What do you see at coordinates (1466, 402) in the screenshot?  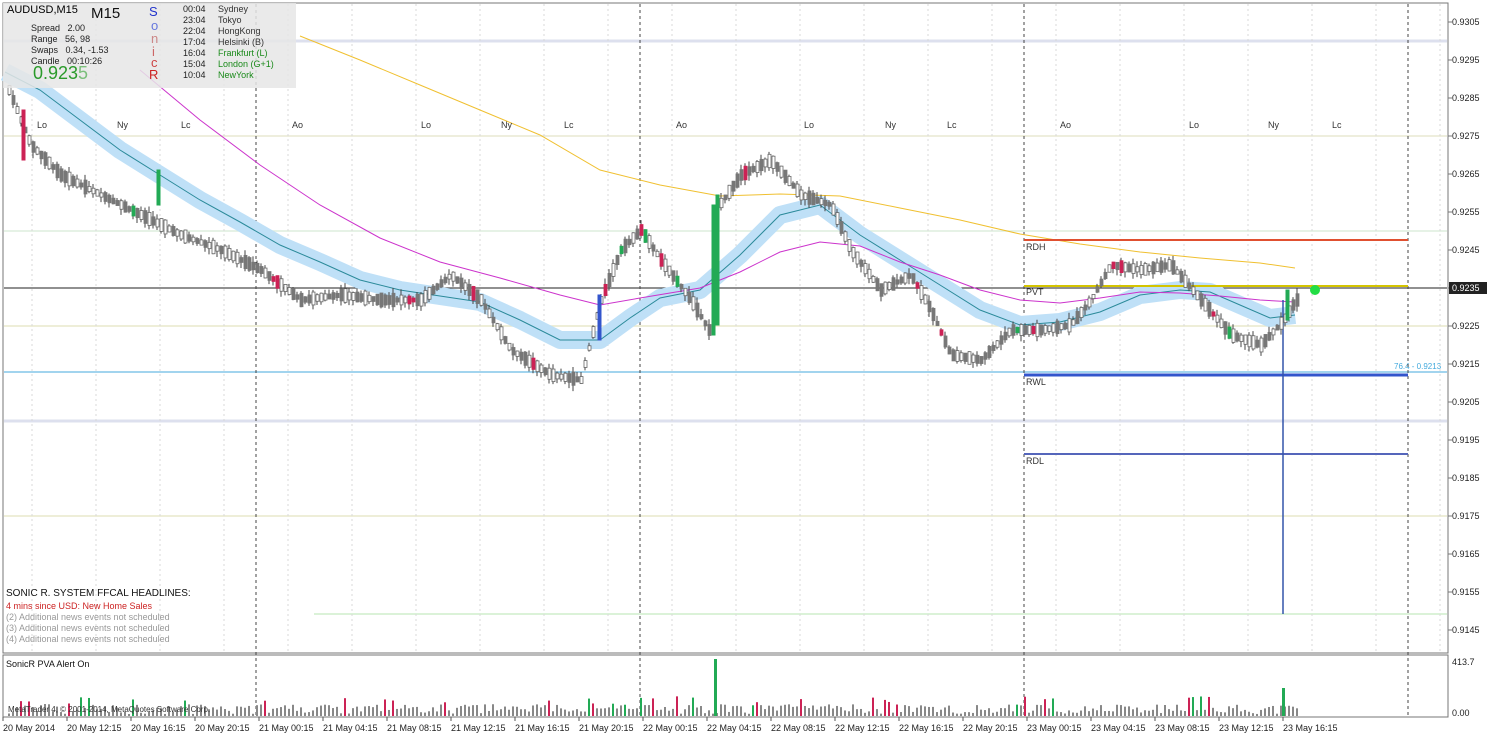 I see `price-tick-label: 0.9205` at bounding box center [1466, 402].